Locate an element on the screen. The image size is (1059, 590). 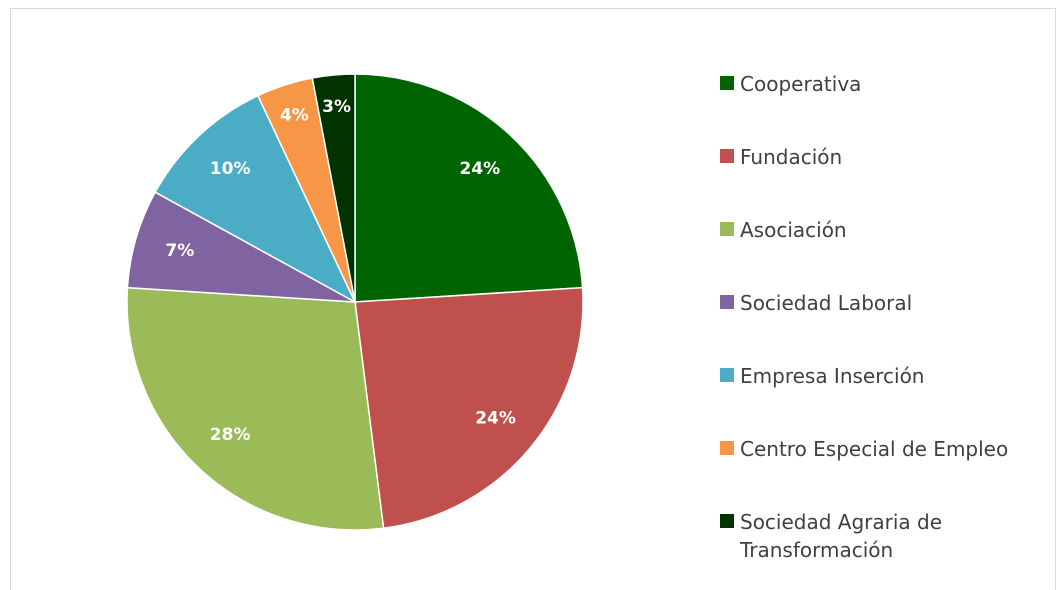
legend-item: Centro Especial de Empleo is located at coordinates (880, 449).